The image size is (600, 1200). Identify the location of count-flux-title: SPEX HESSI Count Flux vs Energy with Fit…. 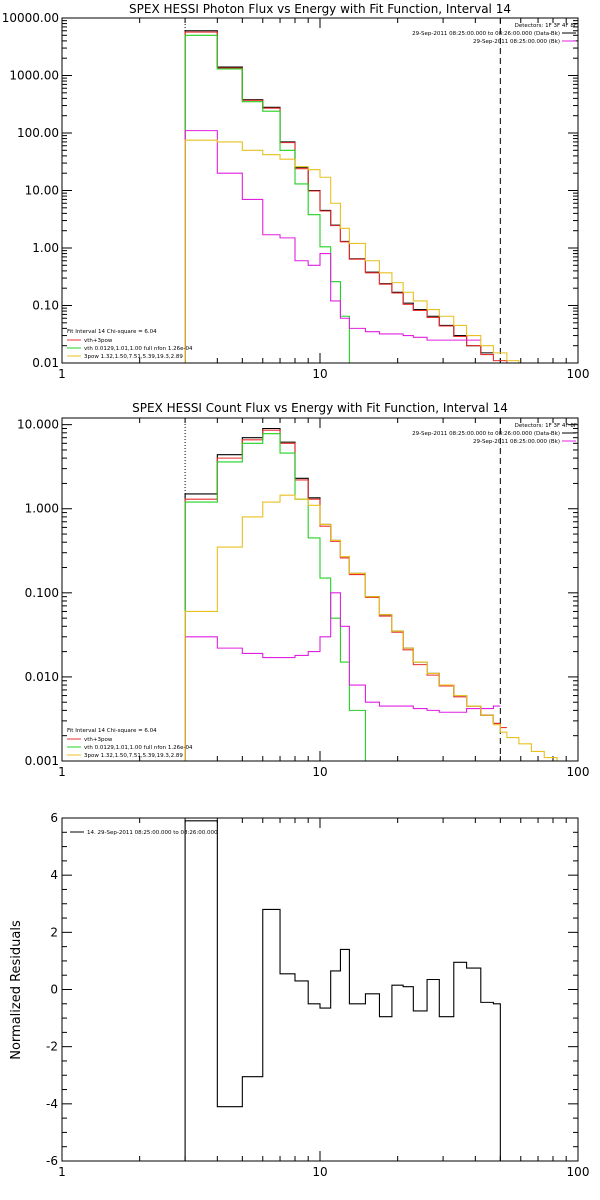
(320, 408).